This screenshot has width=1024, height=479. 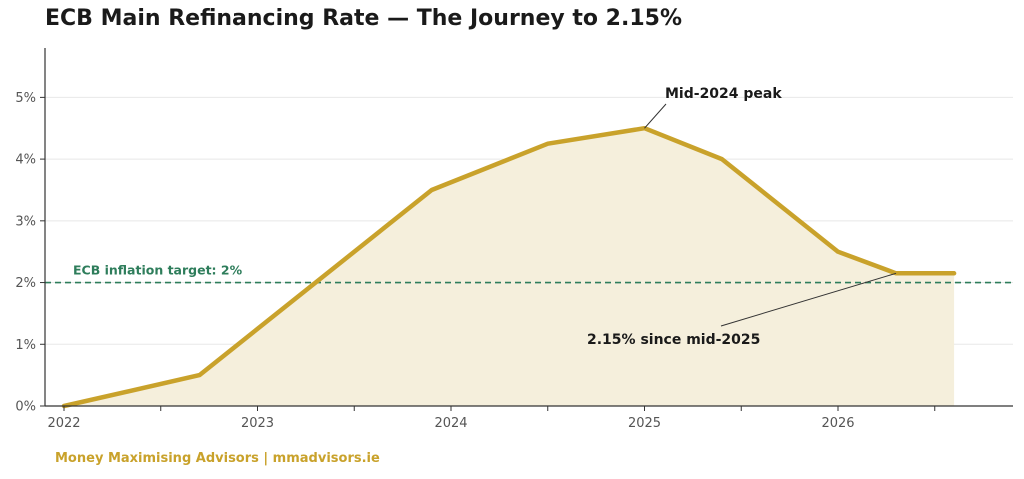 I want to click on inflation-target-label: ECB inflation target: 2%, so click(x=158, y=270).